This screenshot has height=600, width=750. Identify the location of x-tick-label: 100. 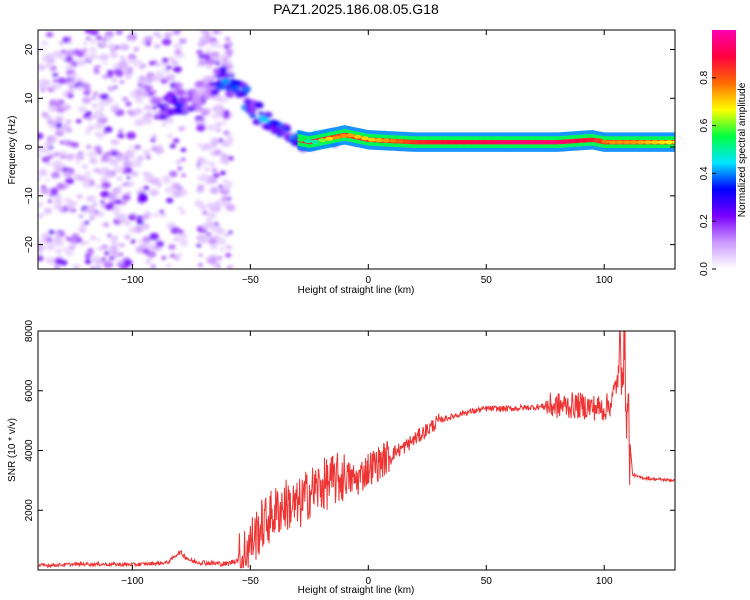
(604, 280).